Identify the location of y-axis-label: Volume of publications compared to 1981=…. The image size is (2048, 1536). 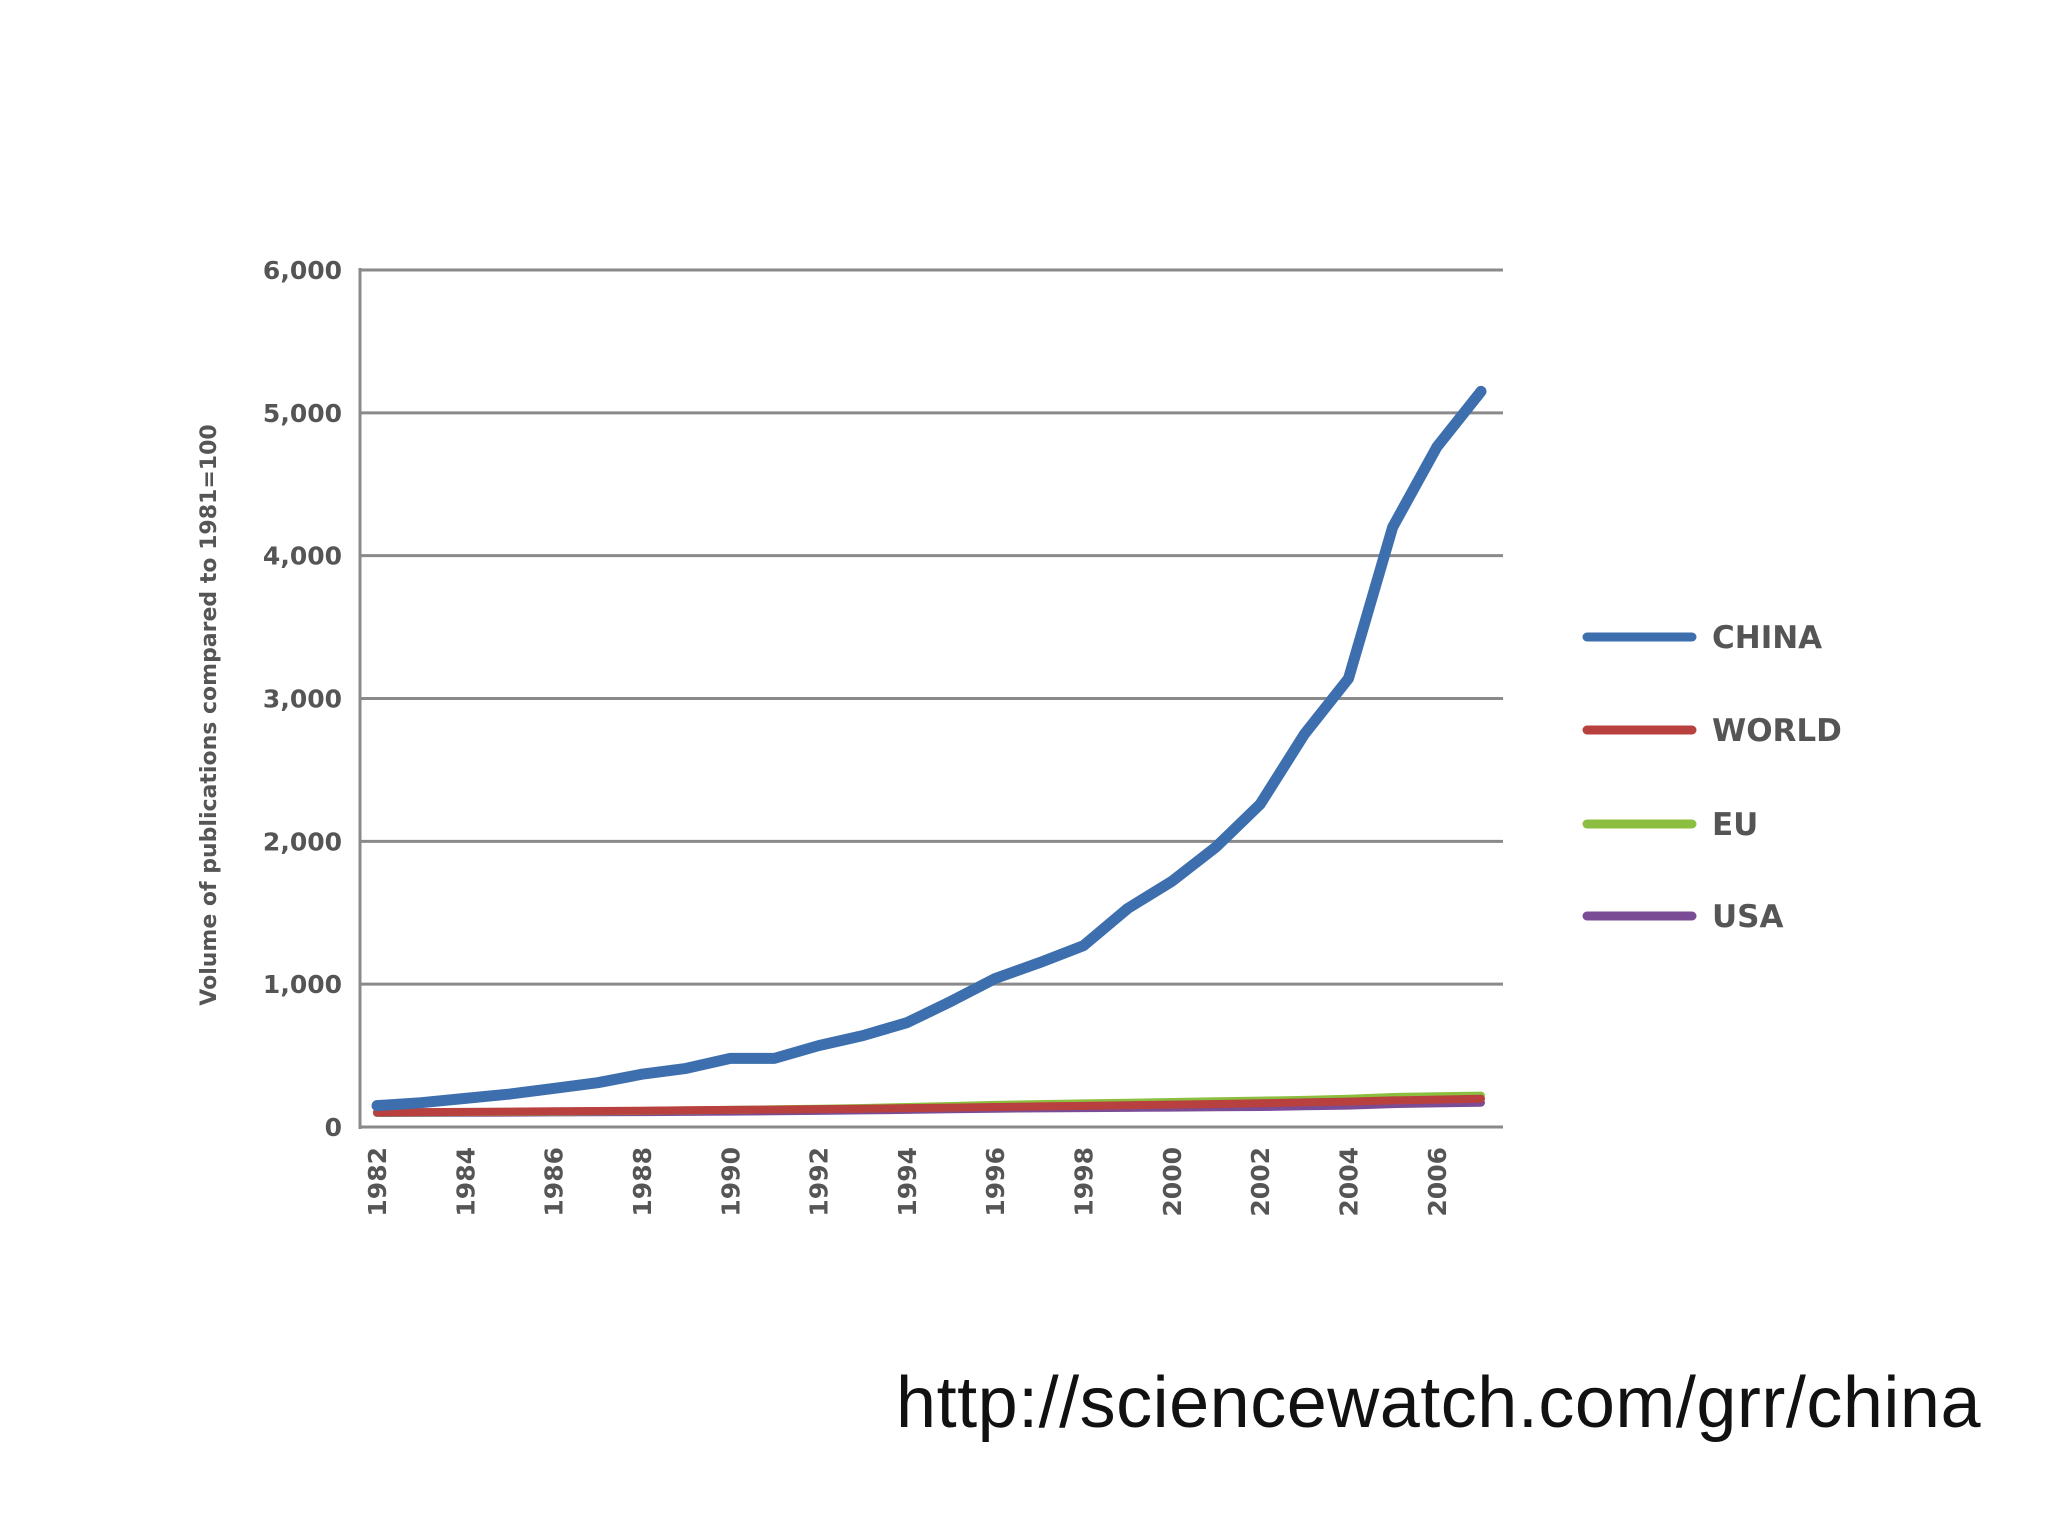
(209, 714).